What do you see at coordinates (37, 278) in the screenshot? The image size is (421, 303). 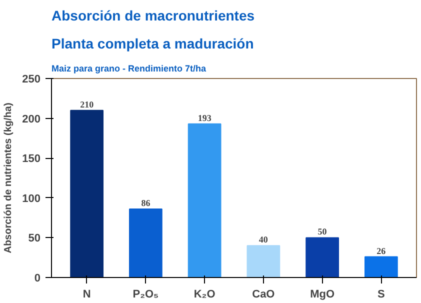 I see `y-tick-label: 0` at bounding box center [37, 278].